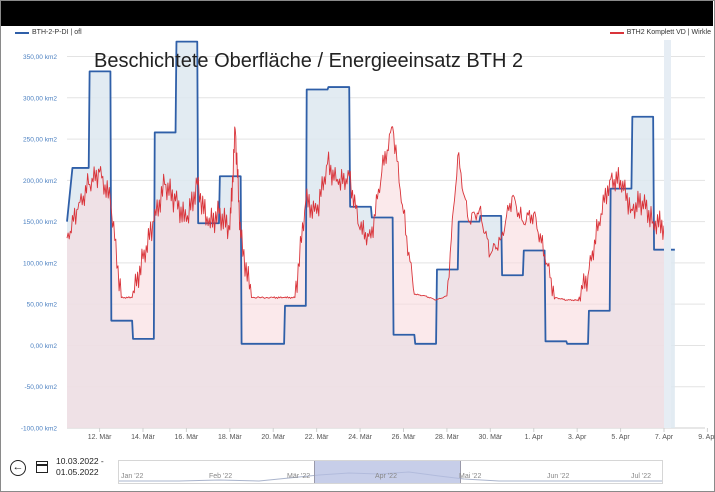 This screenshot has height=492, width=715. What do you see at coordinates (18, 468) in the screenshot?
I see `back-arrow-icon: ←` at bounding box center [18, 468].